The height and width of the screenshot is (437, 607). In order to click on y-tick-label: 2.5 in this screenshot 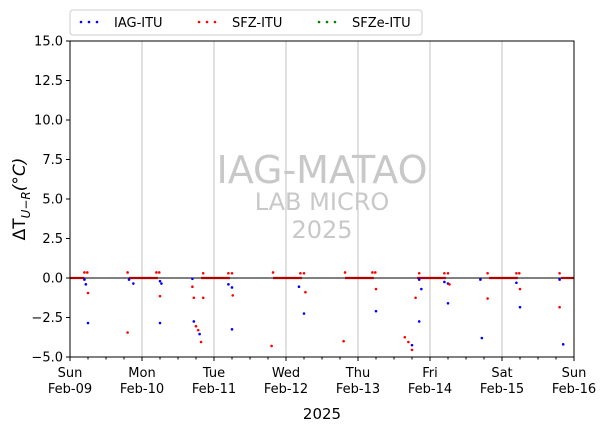, I will do `click(52, 239)`.